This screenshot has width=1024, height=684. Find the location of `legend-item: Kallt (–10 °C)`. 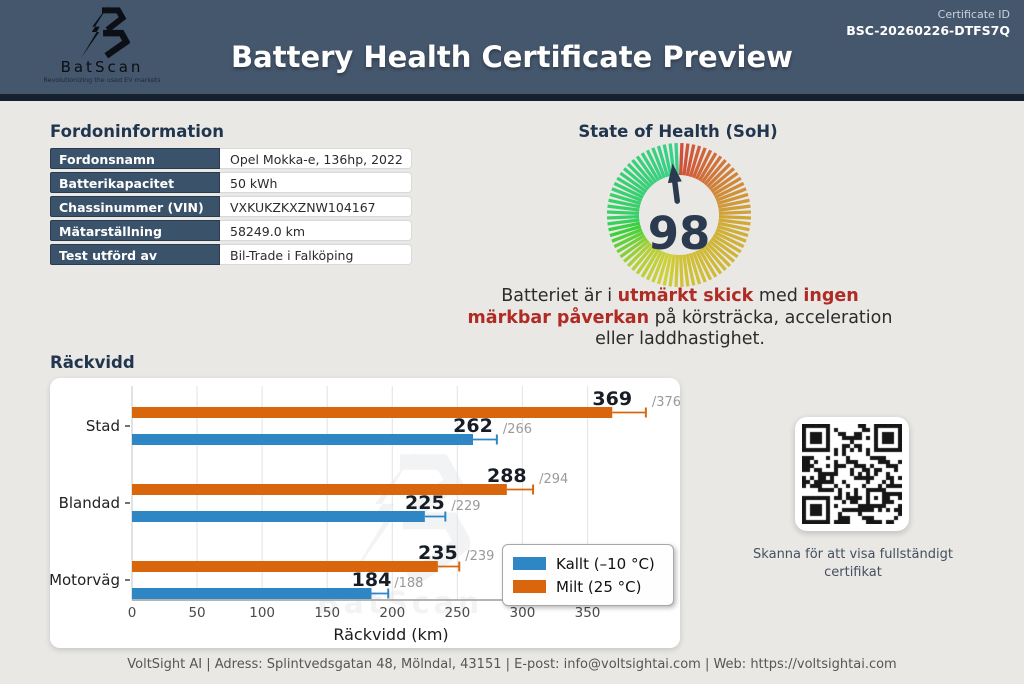

legend-item: Kallt (–10 °C) is located at coordinates (588, 563).